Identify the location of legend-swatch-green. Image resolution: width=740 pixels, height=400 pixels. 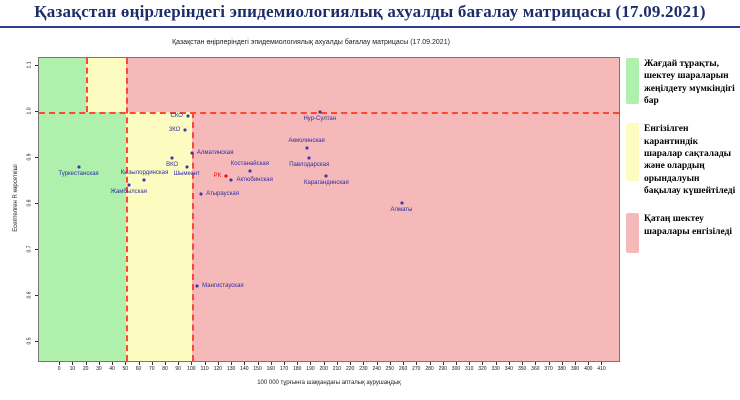
(632, 81).